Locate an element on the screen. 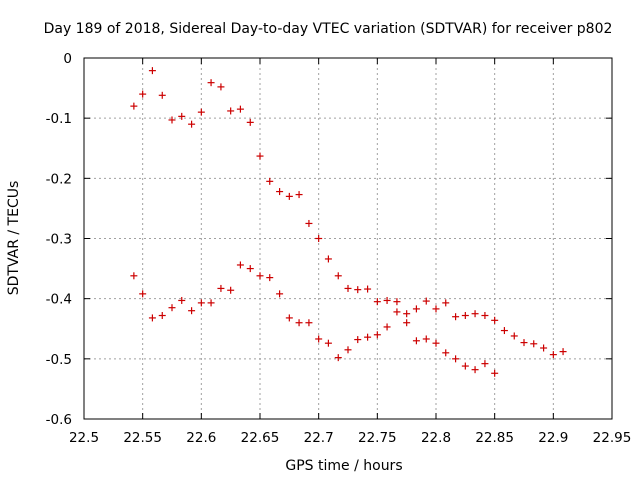 The height and width of the screenshot is (480, 640). y-tick-label: -0.6 is located at coordinates (59, 420).